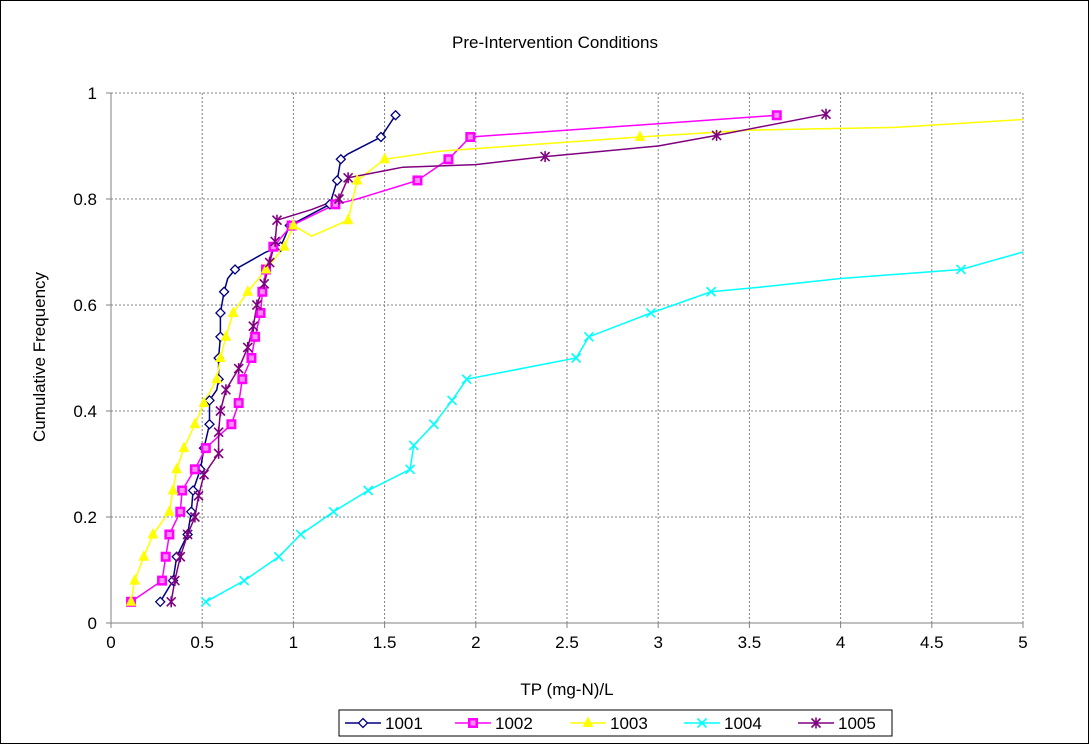  I want to click on x-tick-label: 0, so click(110, 642).